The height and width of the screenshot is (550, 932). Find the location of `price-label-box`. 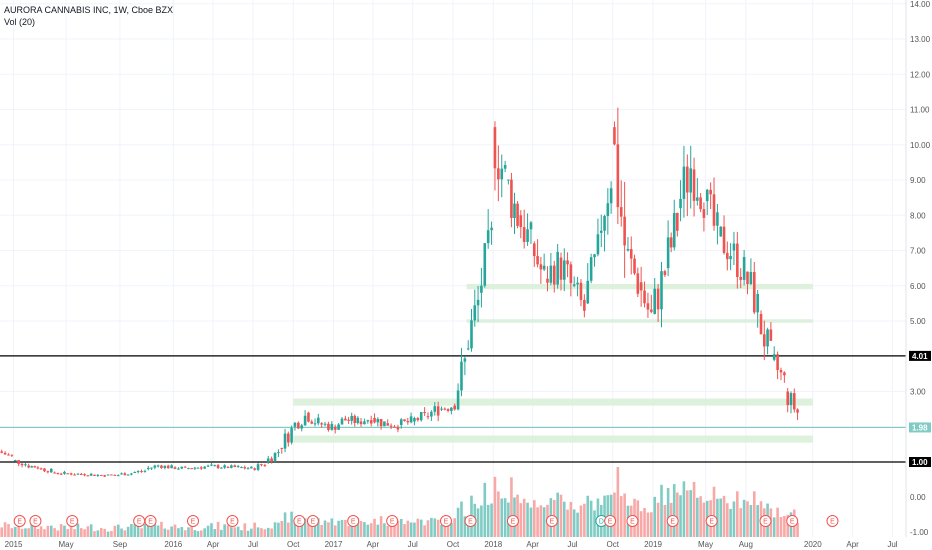

price-label-box is located at coordinates (920, 427).